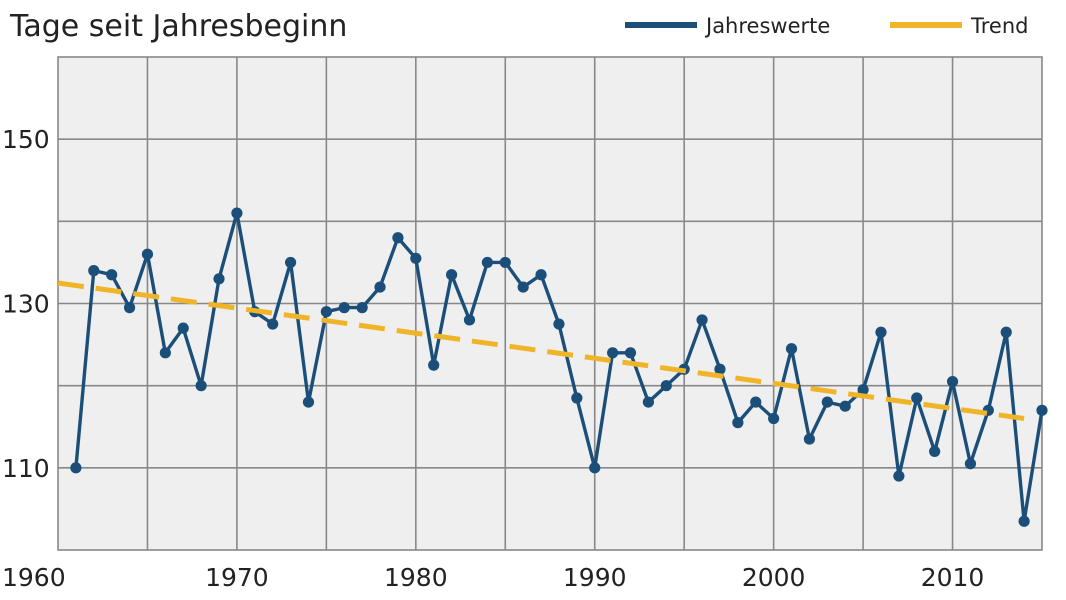 The image size is (1066, 600). I want to click on x-axis: 1960 1970 1980 1990 2000 2010, so click(493, 577).